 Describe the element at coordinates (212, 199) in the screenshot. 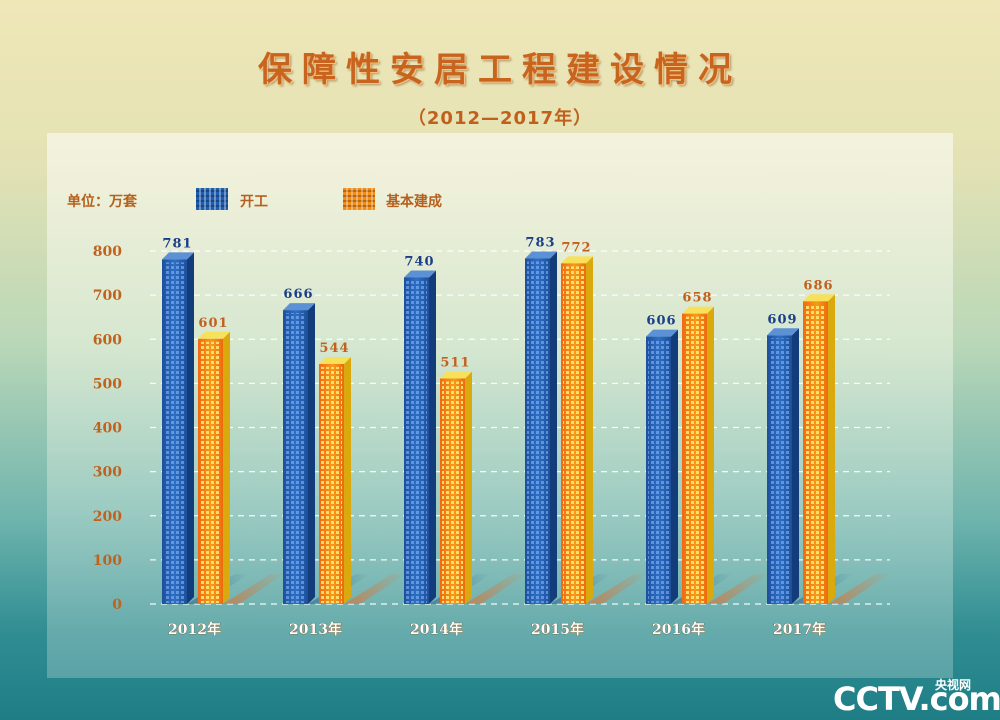

I see `legend-swatch-started` at that location.